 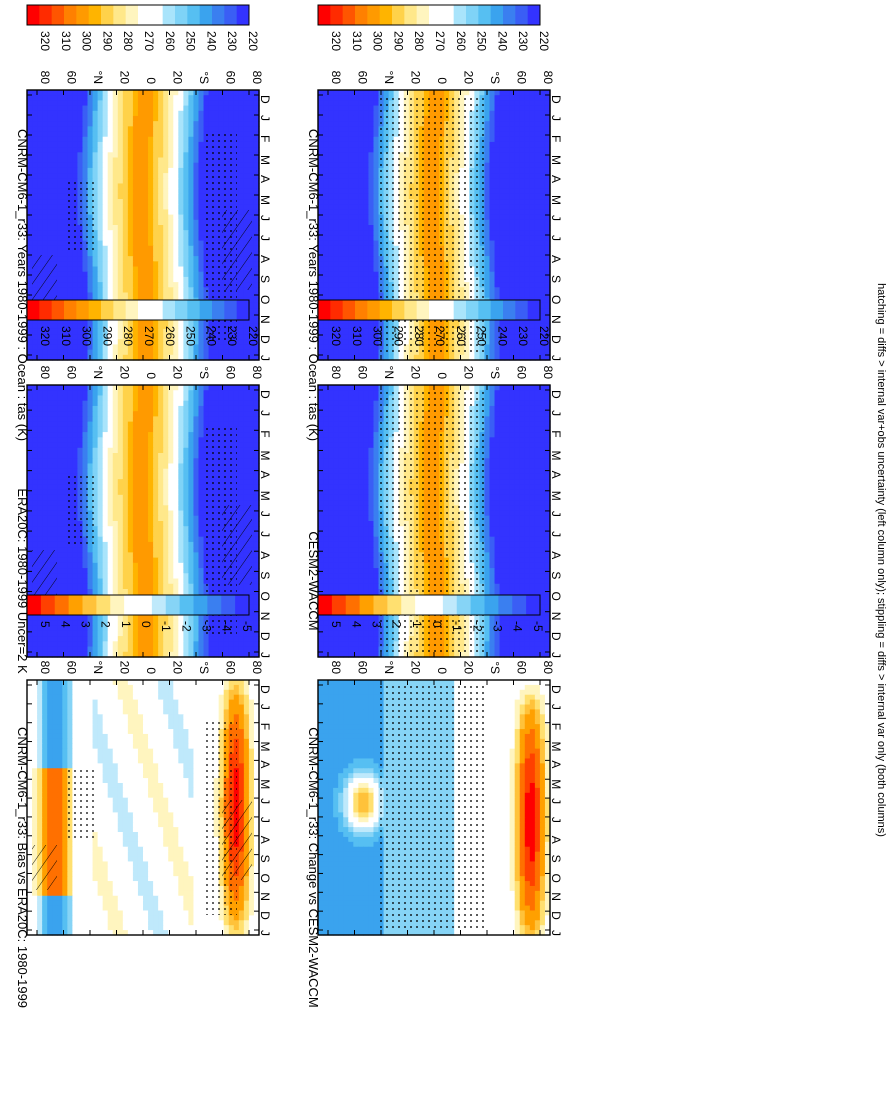 I want to click on colorbar-frame, so click(x=138, y=310).